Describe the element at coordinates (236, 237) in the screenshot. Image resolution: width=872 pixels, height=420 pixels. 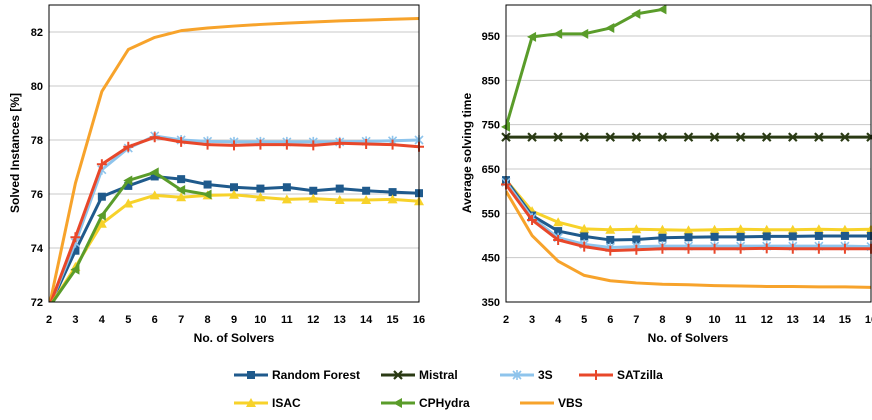
I see `left-chart-series-random-forest` at that location.